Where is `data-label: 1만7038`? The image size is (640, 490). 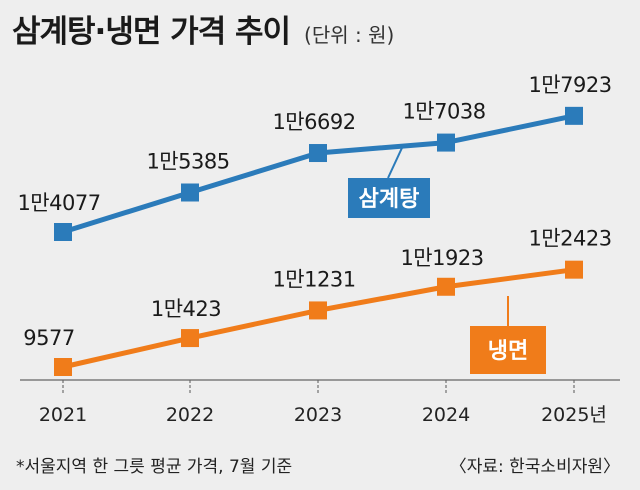
data-label: 1만7038 is located at coordinates (443, 112).